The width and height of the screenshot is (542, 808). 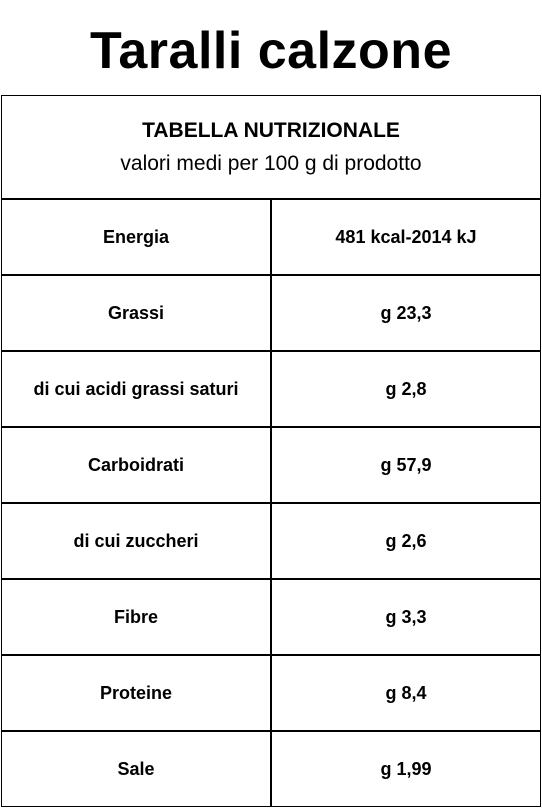 What do you see at coordinates (137, 313) in the screenshot?
I see `nutrient-name: Grassi` at bounding box center [137, 313].